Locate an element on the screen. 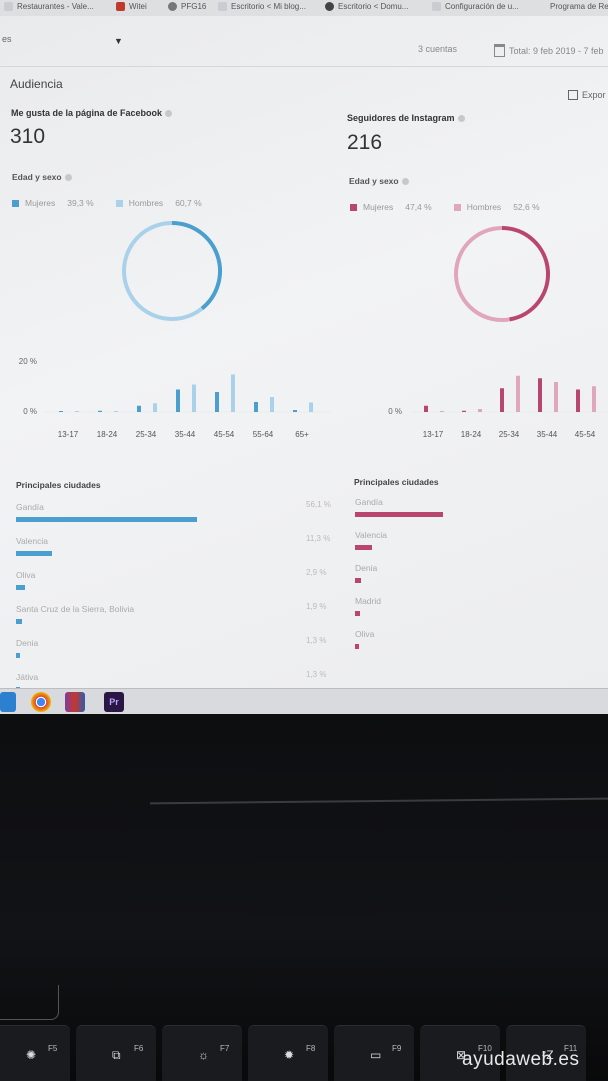  function-key-f6: F6 ⧉ is located at coordinates (116, 1053).